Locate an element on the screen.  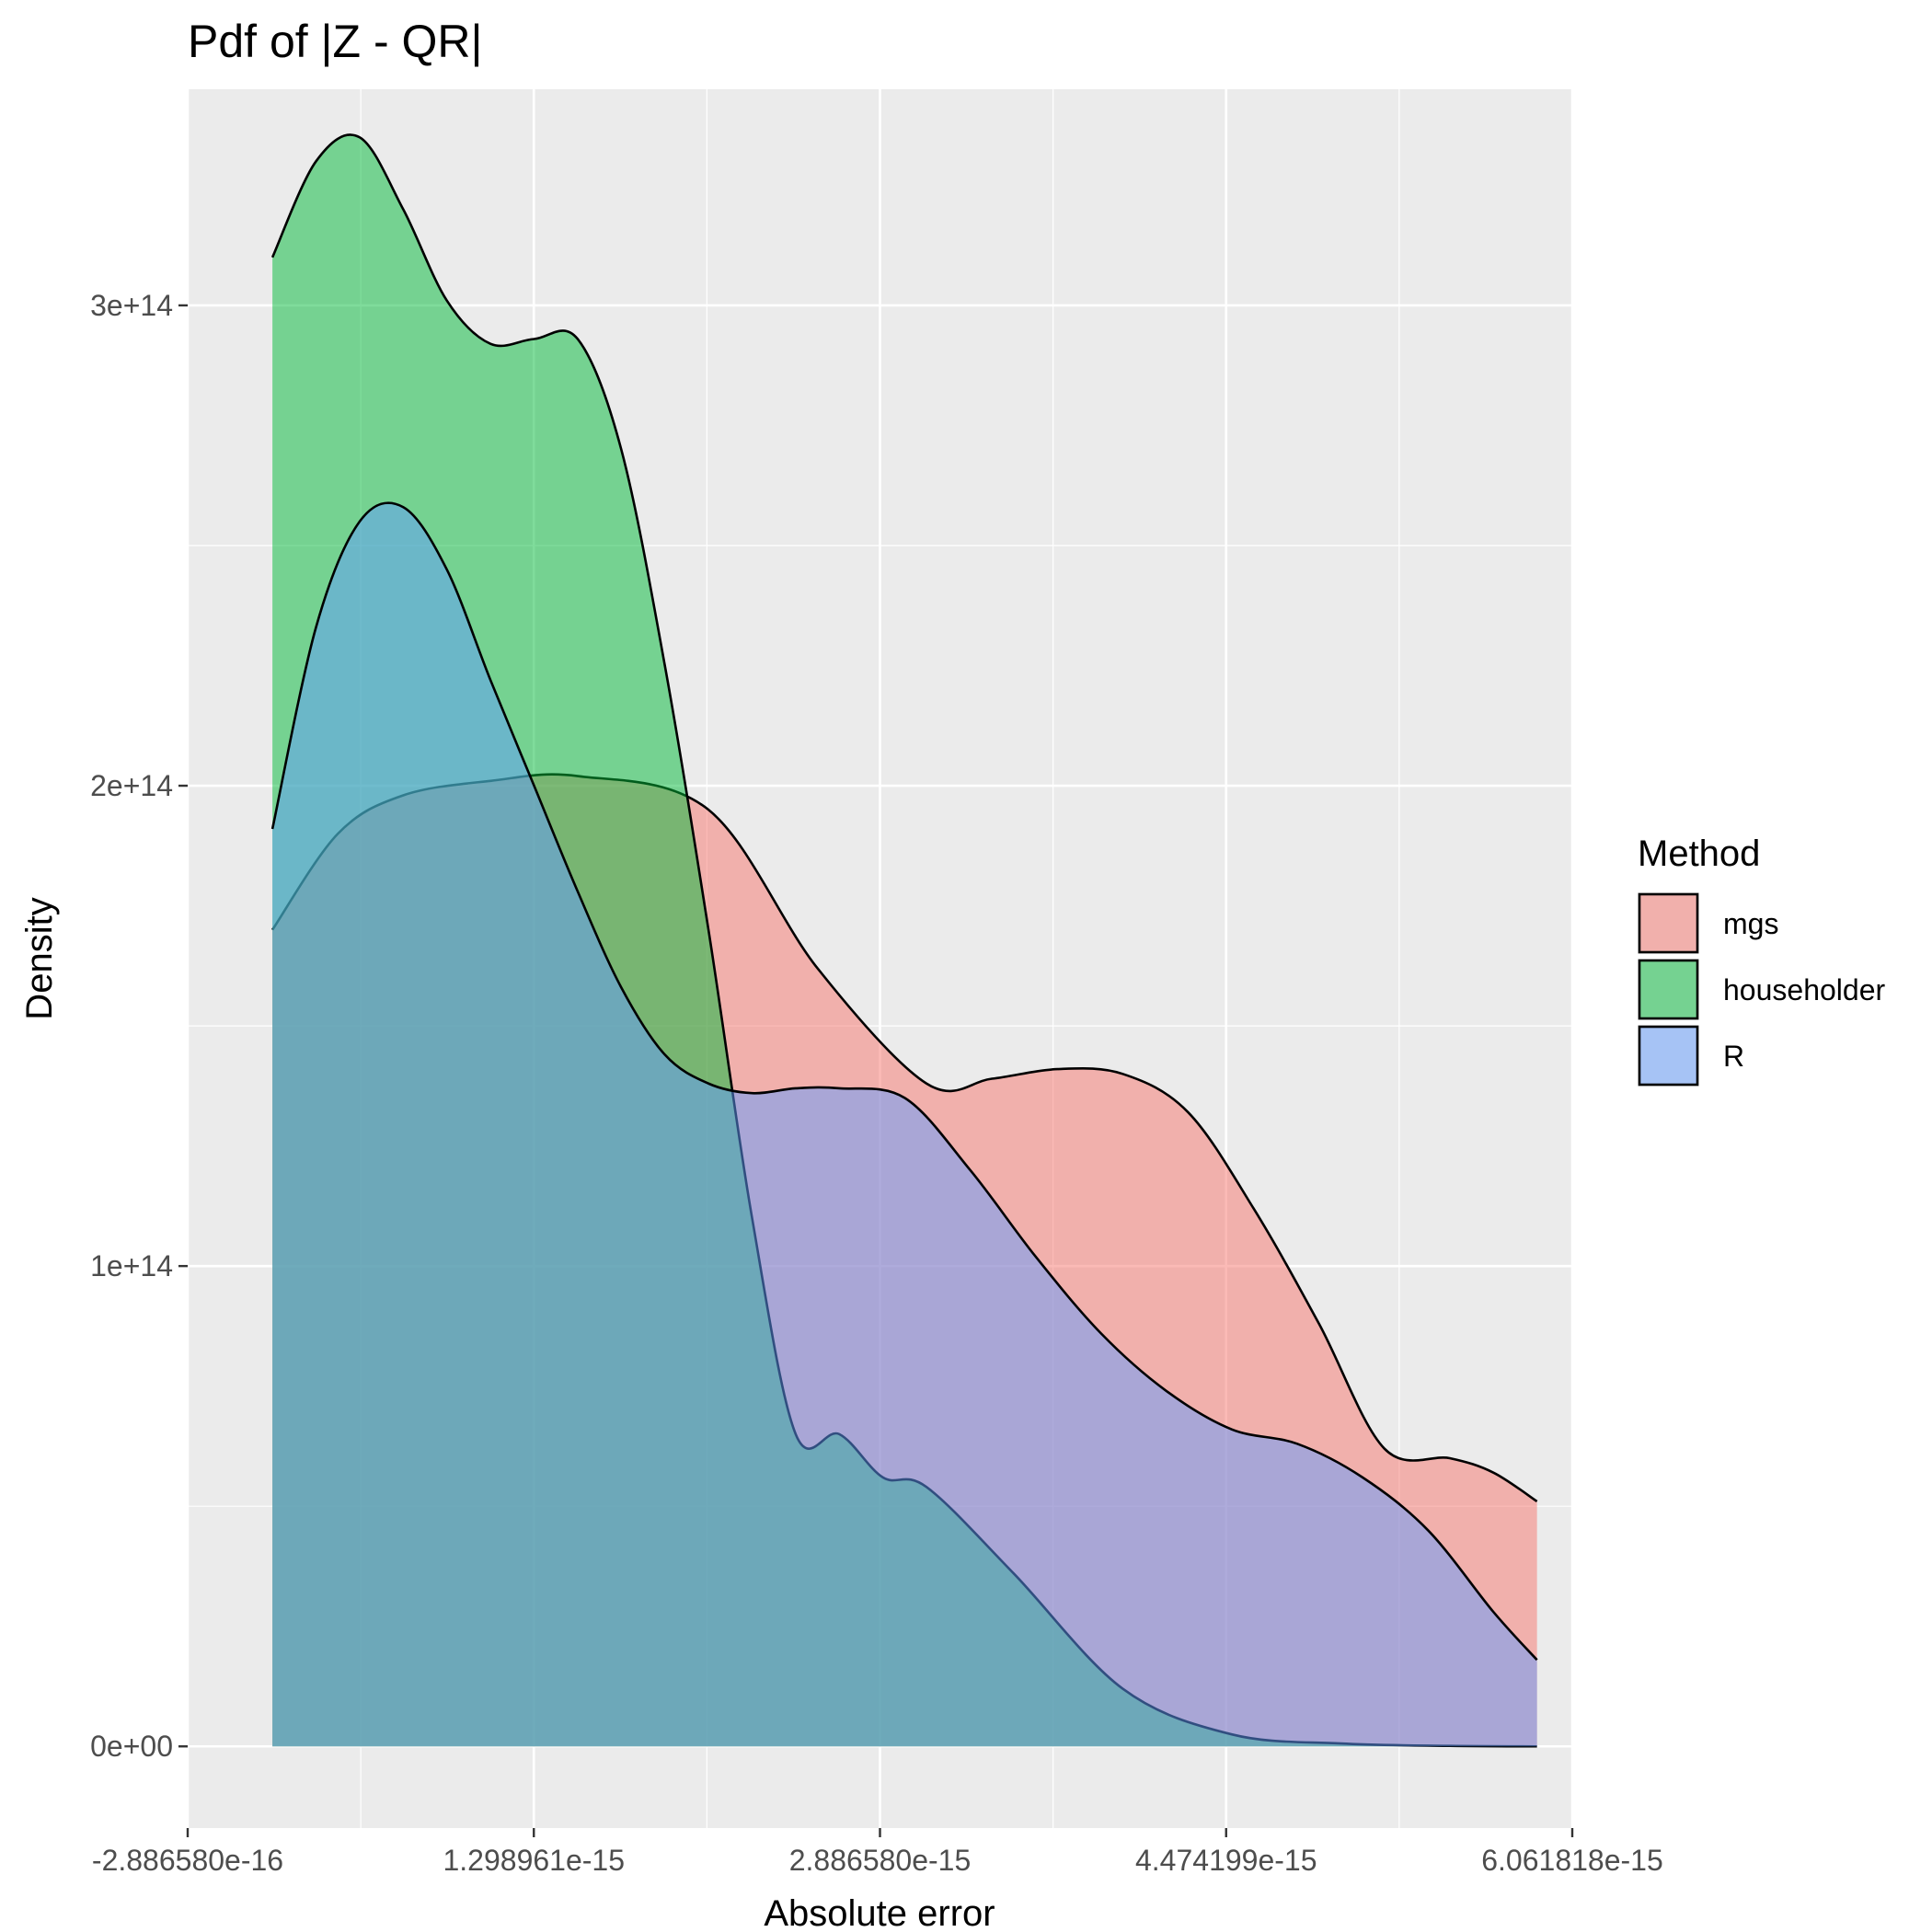
legend-swatch-mgs is located at coordinates (1668, 923).